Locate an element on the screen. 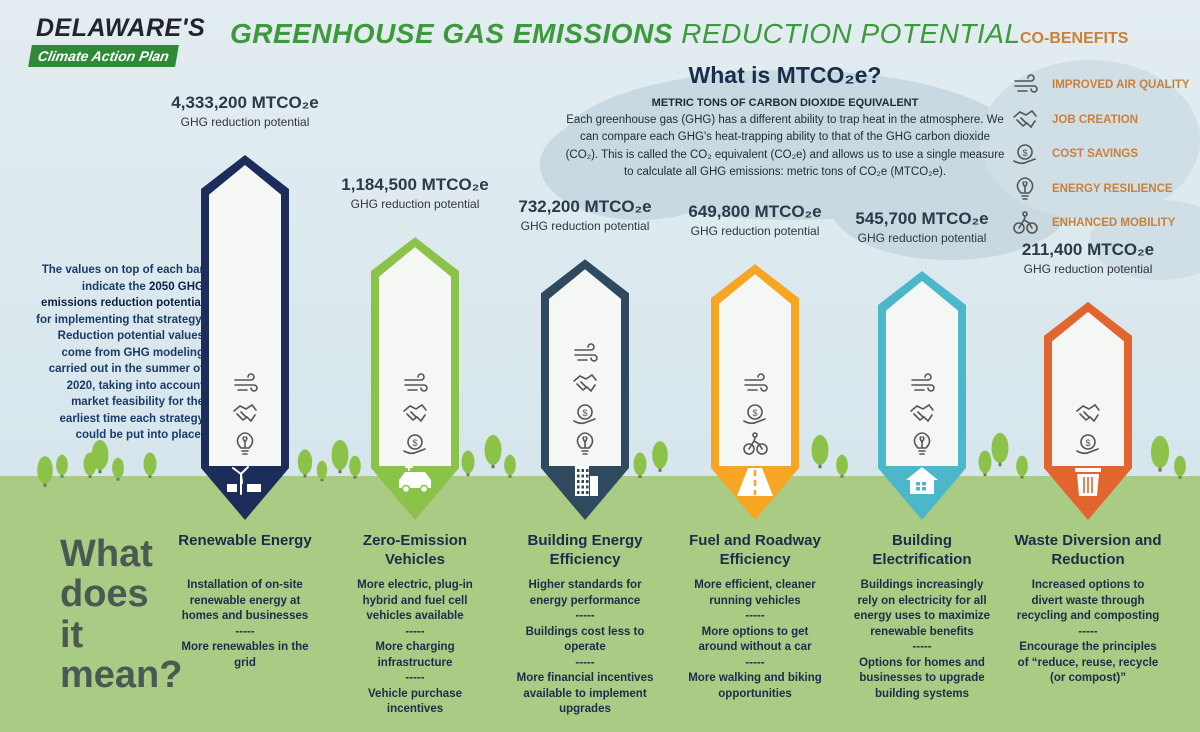 The image size is (1200, 732). bar-4: $ is located at coordinates (755, 392).